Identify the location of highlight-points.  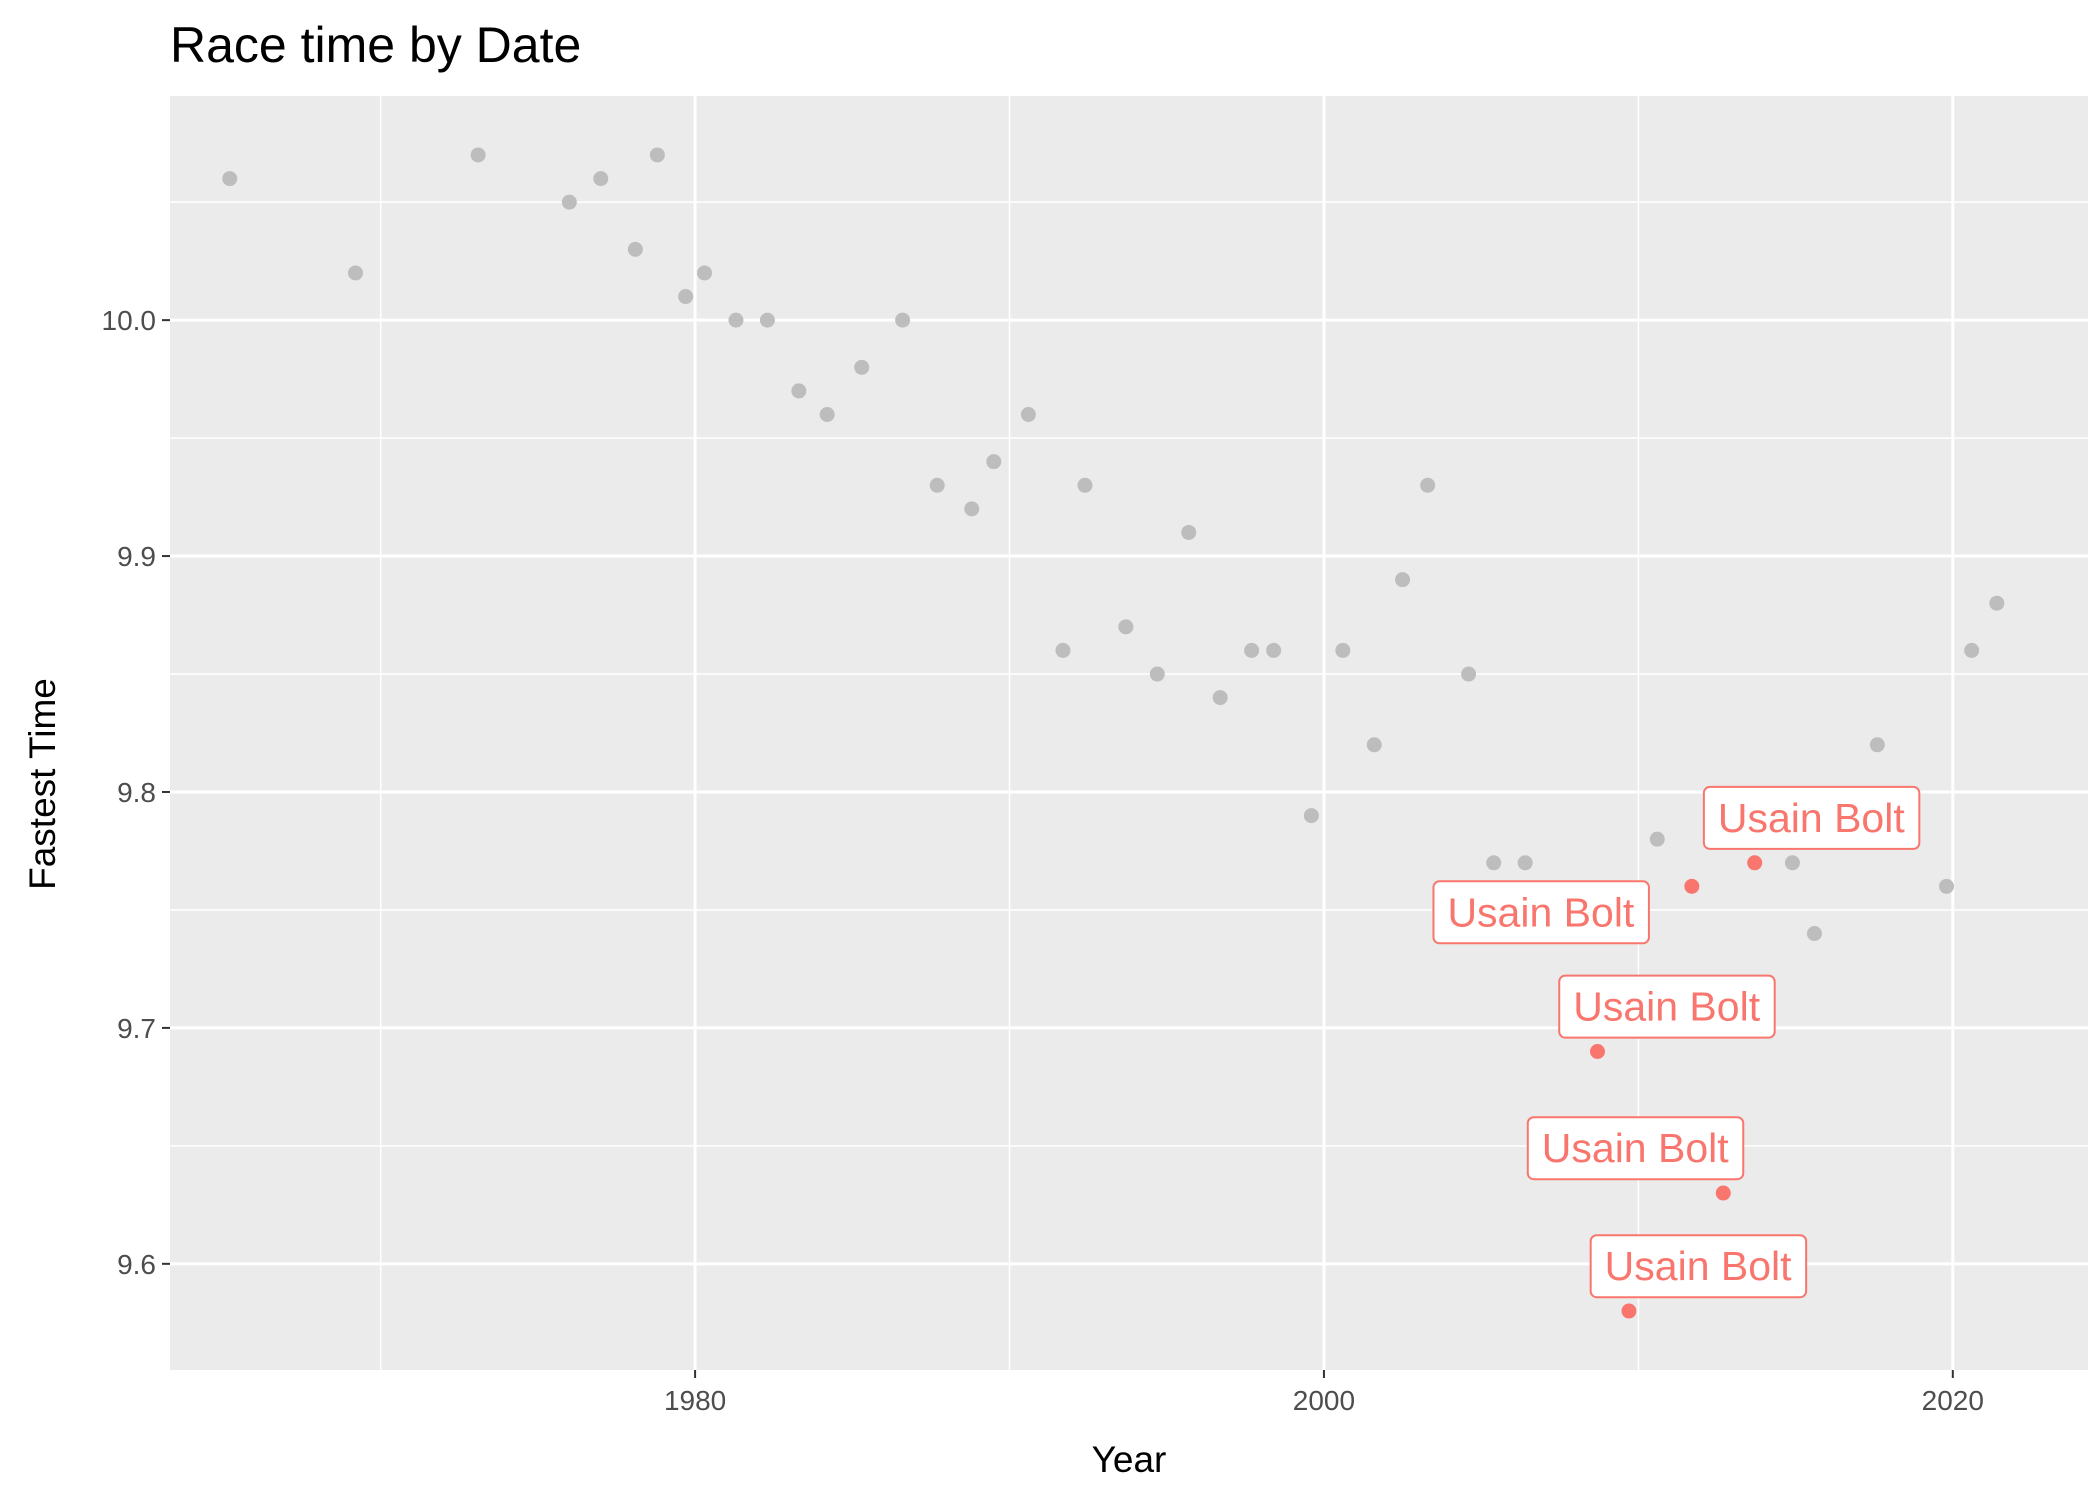
(1676, 1087).